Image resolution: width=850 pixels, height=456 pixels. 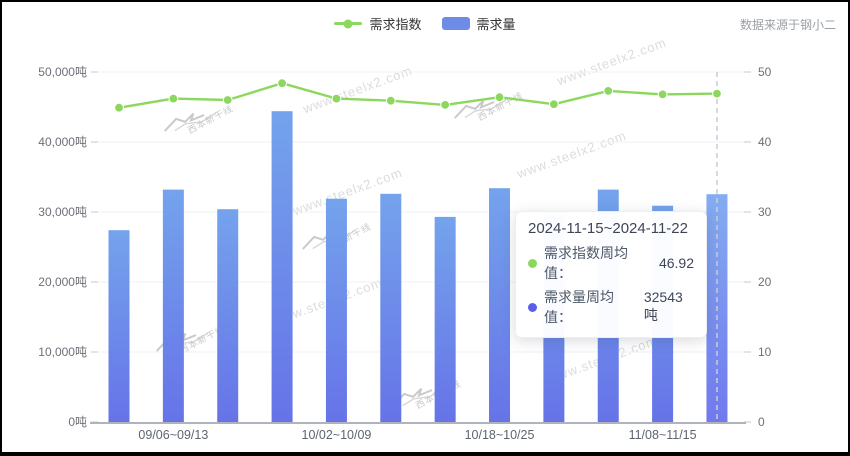 What do you see at coordinates (62, 142) in the screenshot?
I see `y-axis-label-left: 40,000吨` at bounding box center [62, 142].